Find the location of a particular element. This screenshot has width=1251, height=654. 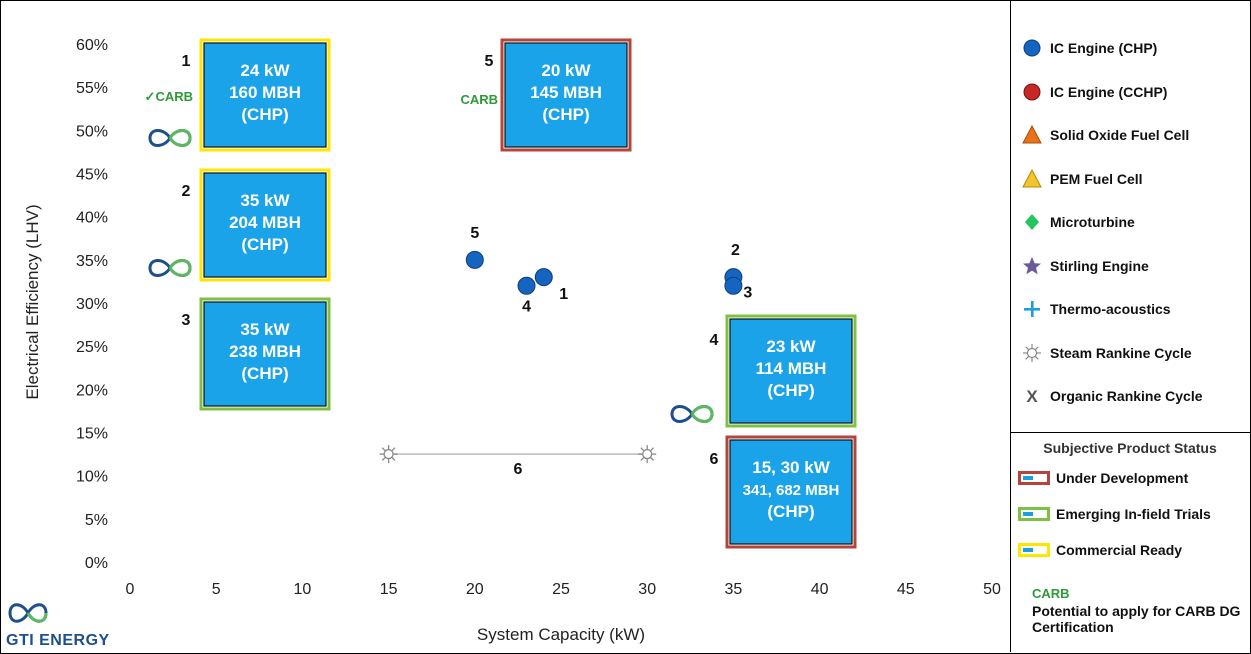

yellow-triangle-icon is located at coordinates (1032, 179).